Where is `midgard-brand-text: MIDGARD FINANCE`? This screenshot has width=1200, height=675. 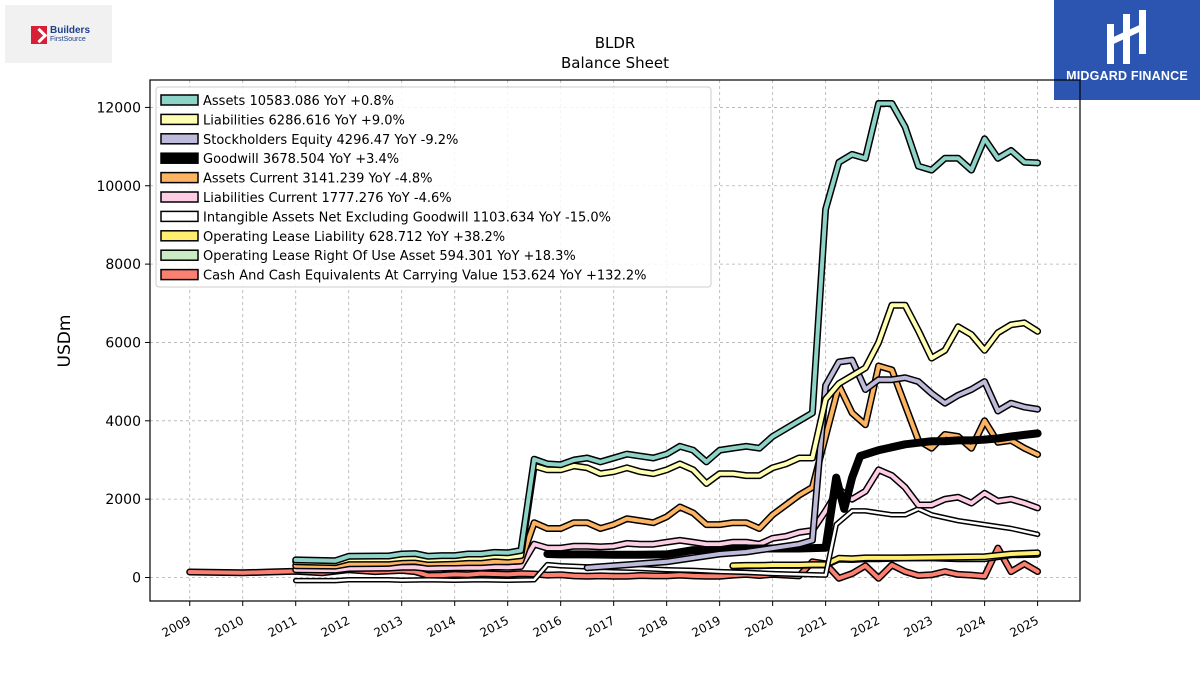
midgard-brand-text: MIDGARD FINANCE is located at coordinates (1127, 76).